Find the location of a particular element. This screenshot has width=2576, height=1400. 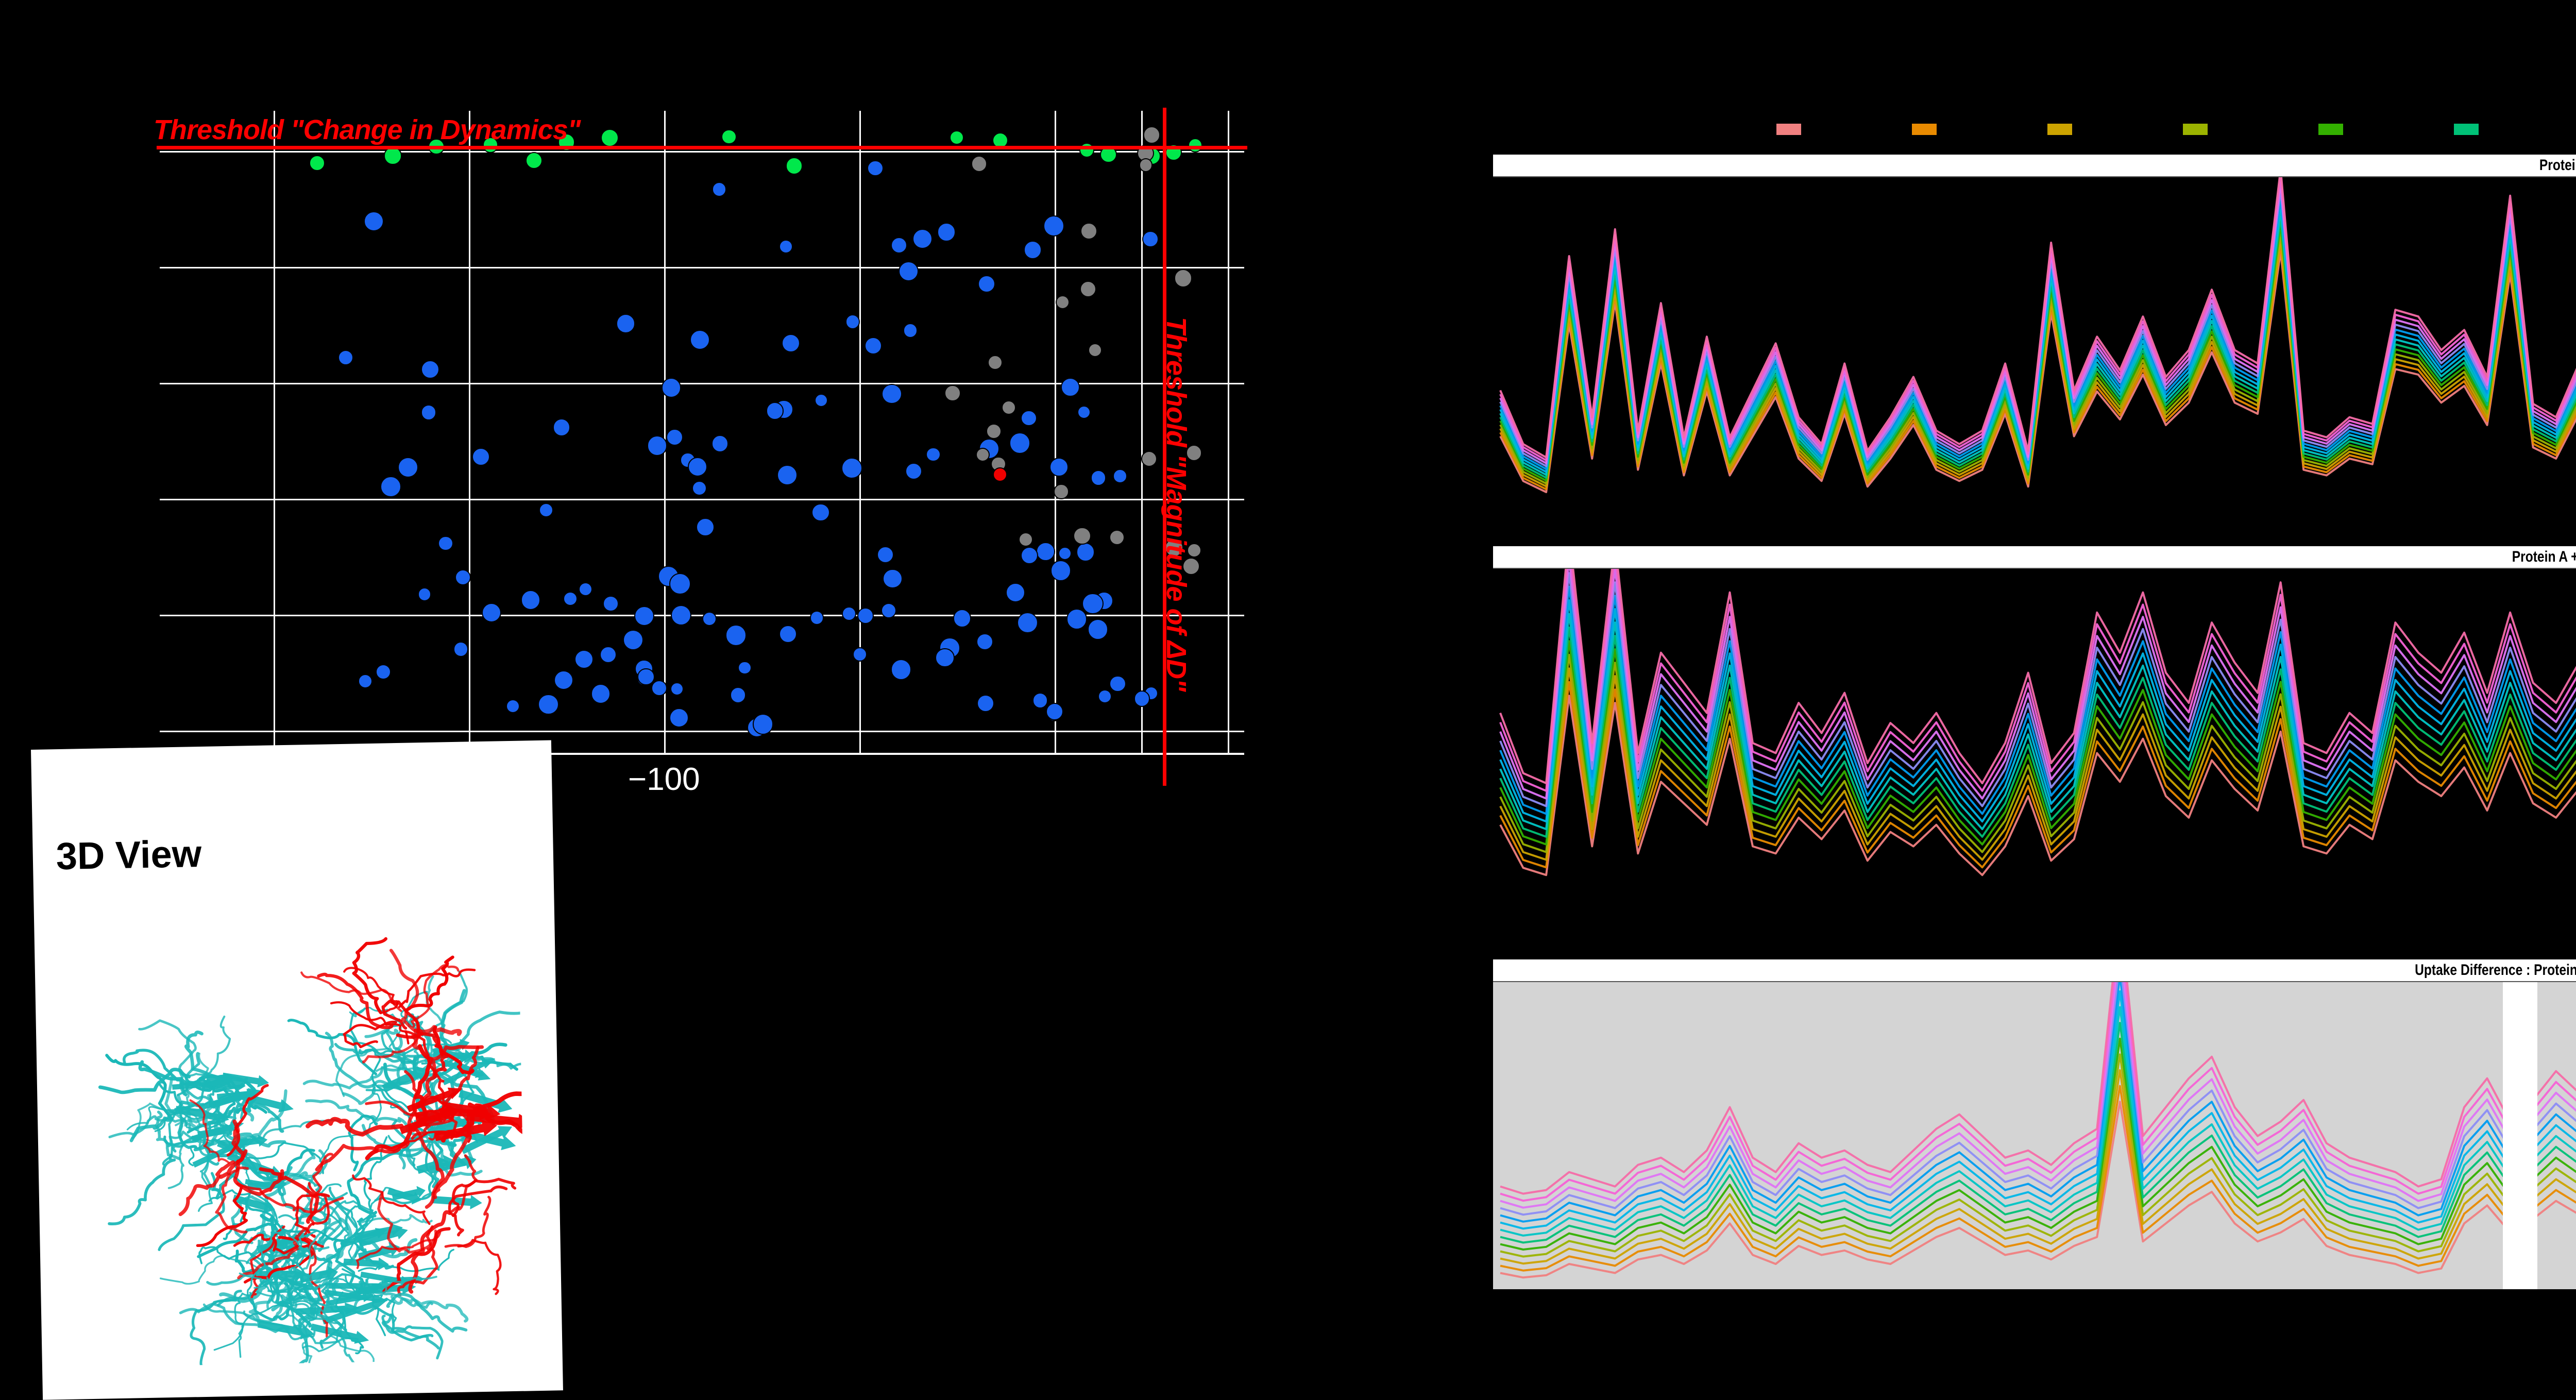

chart-area-protein-a is located at coordinates (2034, 341).